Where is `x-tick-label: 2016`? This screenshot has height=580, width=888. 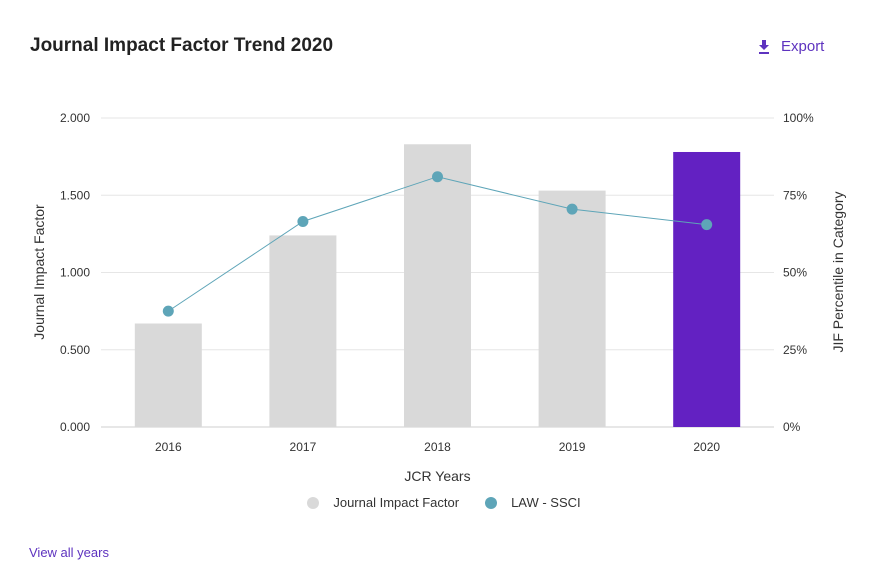
x-tick-label: 2016 is located at coordinates (168, 447).